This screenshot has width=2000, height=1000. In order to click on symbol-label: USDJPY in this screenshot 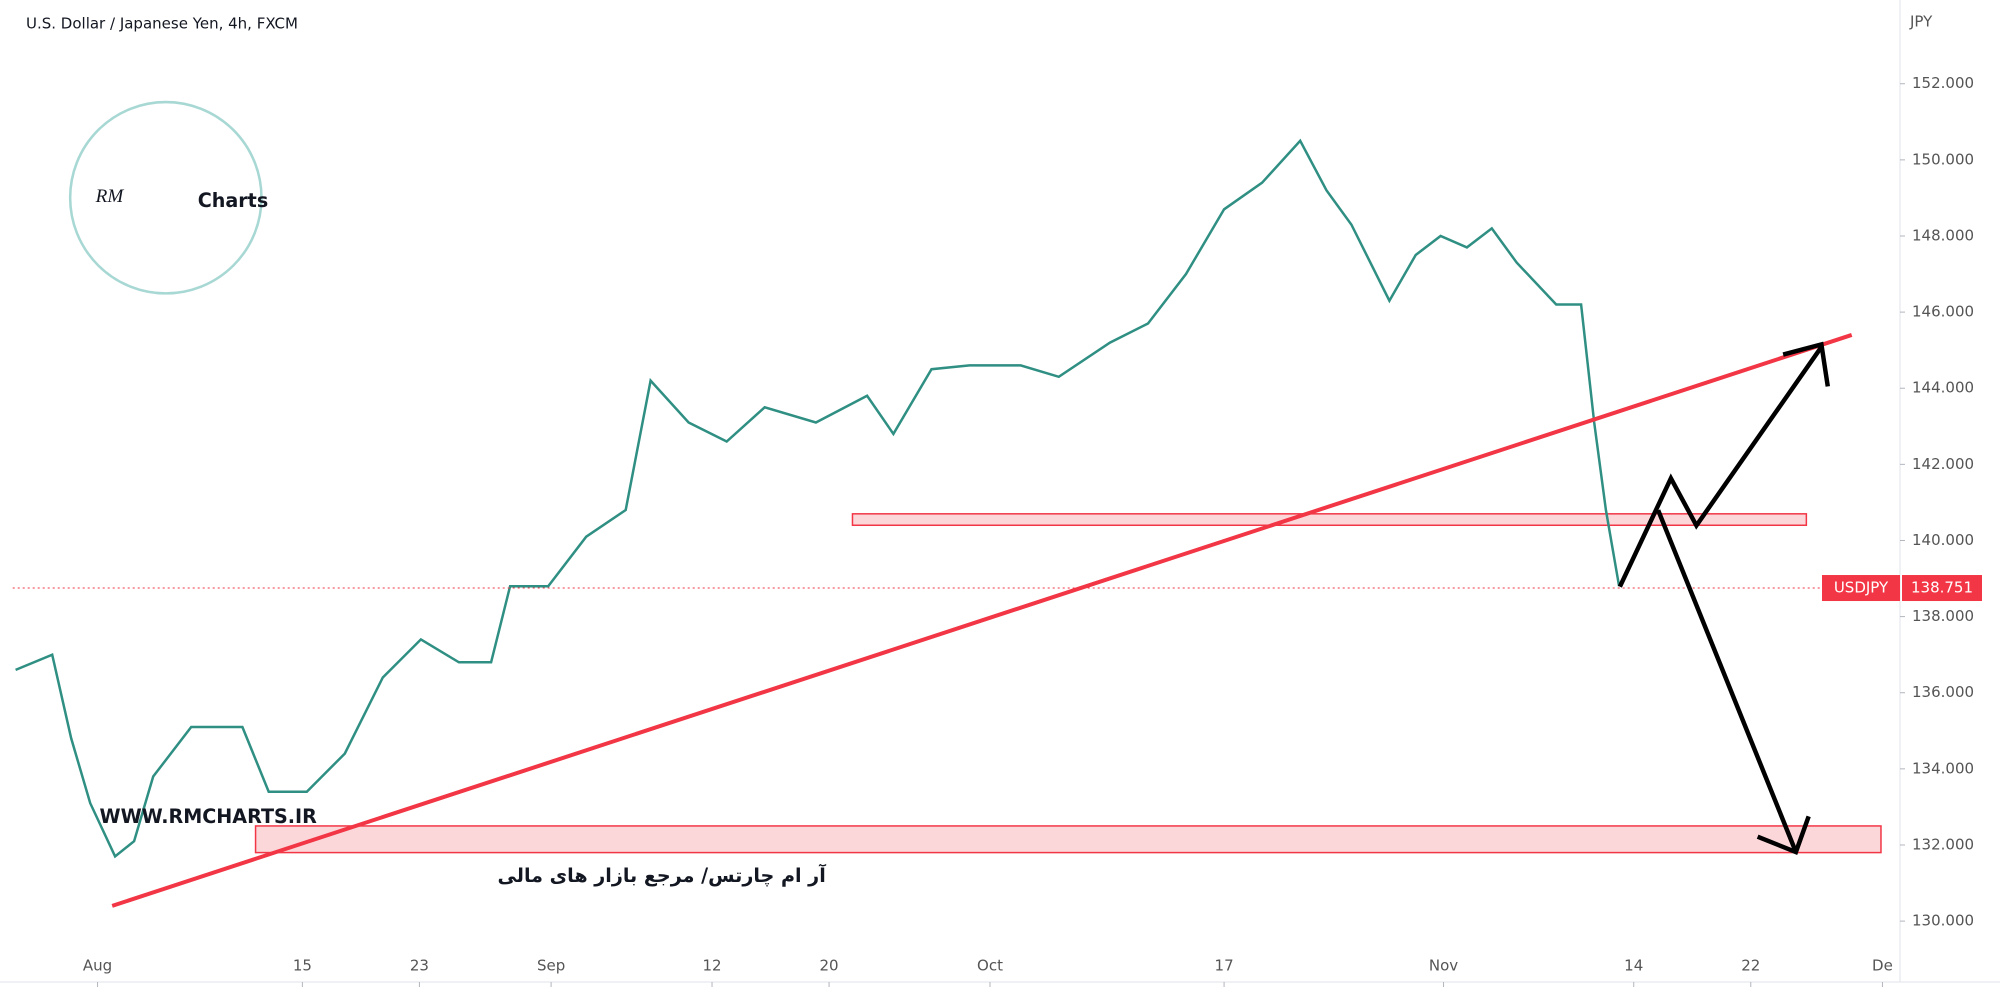, I will do `click(1861, 588)`.